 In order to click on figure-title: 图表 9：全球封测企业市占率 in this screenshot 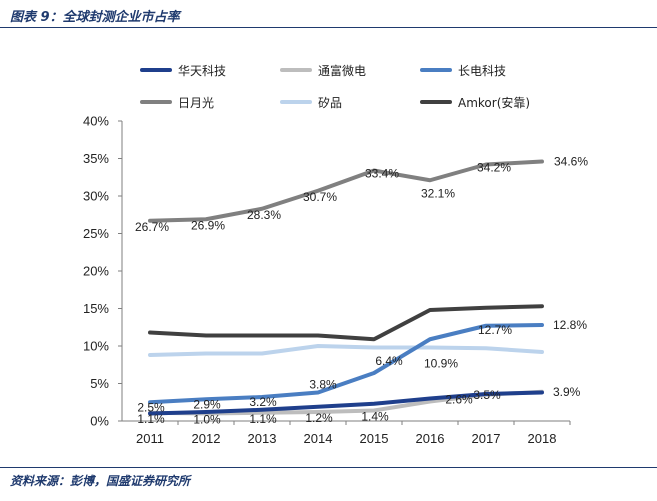, I will do `click(95, 17)`.